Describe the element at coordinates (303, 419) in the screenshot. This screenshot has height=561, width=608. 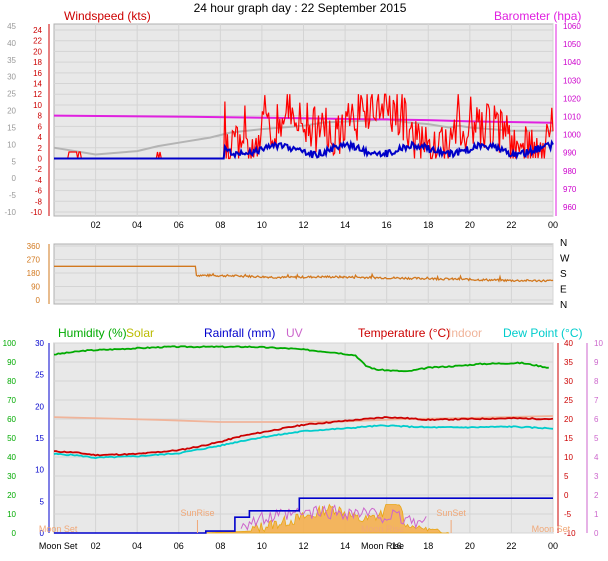
I see `series-indoor` at that location.